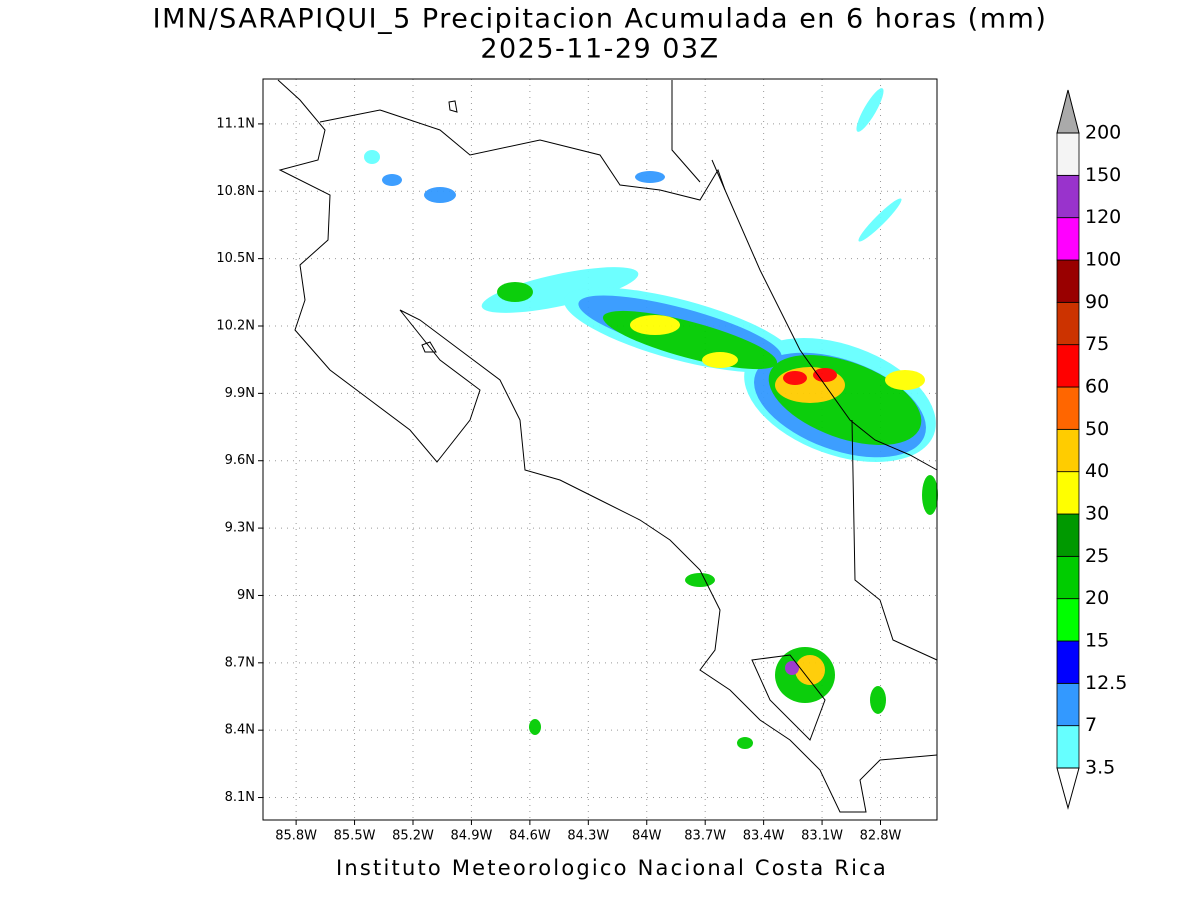  What do you see at coordinates (588, 836) in the screenshot?
I see `x-tick-label: 84.3W` at bounding box center [588, 836].